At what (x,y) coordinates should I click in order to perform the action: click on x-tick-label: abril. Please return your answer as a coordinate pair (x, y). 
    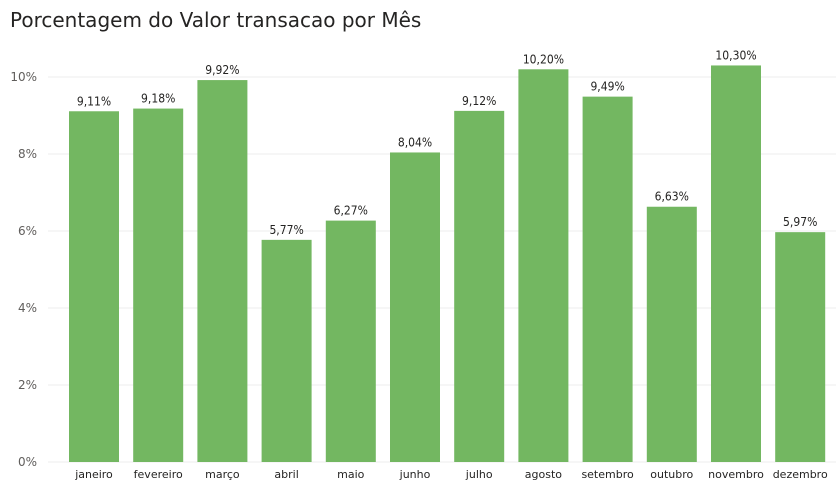
    Looking at the image, I should click on (286, 474).